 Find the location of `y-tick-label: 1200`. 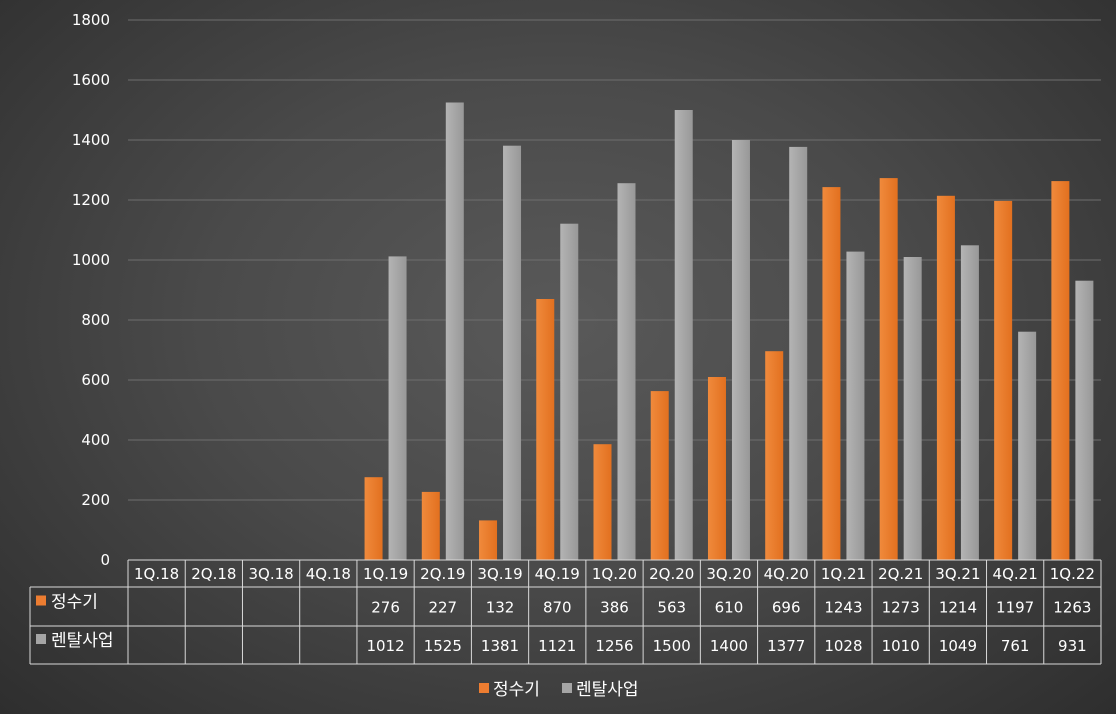

y-tick-label: 1200 is located at coordinates (91, 200).